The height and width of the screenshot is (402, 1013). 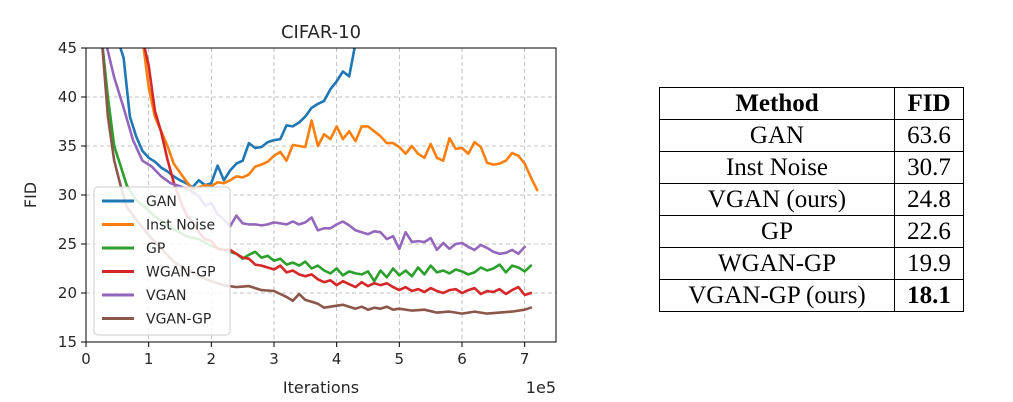 I want to click on fid-cell: 24.8, so click(x=929, y=199).